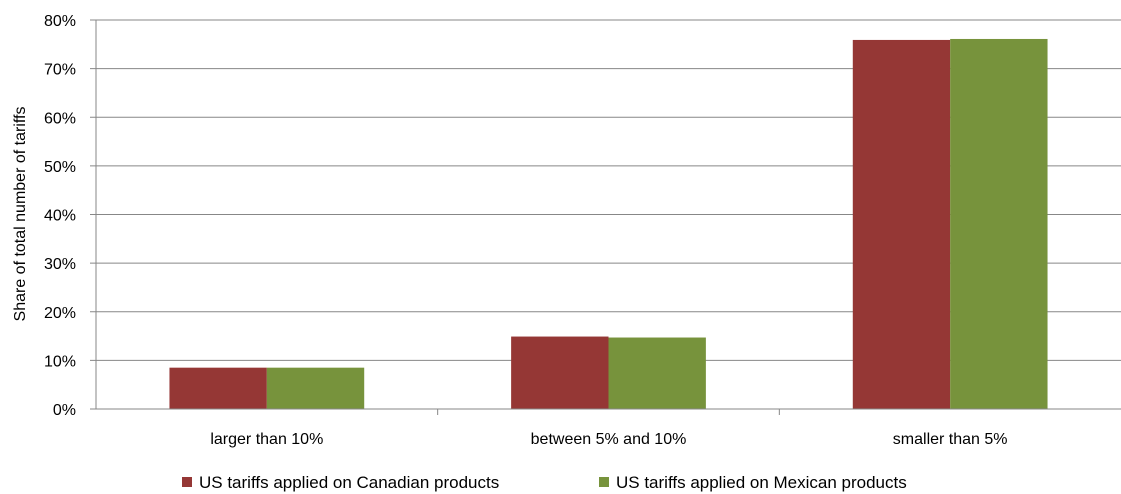 This screenshot has height=494, width=1121. Describe the element at coordinates (20, 214) in the screenshot. I see `y-axis-title: Share of total number of tariffs` at that location.